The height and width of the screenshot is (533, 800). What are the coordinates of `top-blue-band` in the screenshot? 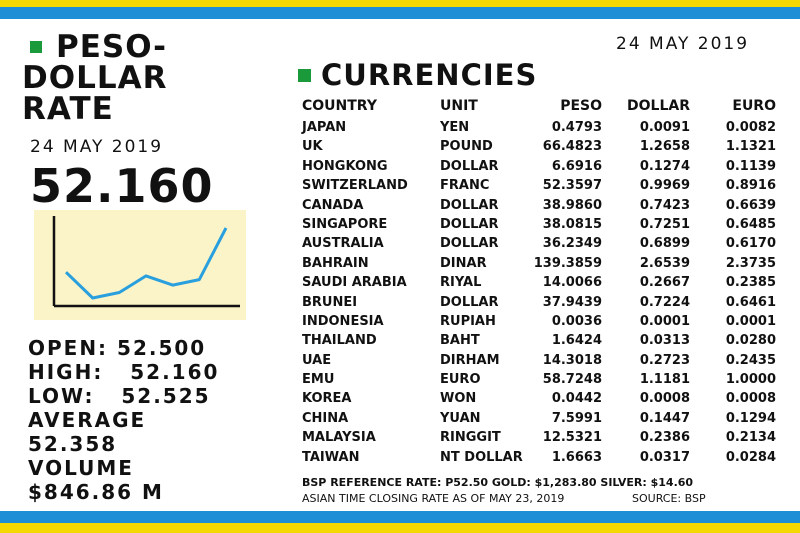 It's located at (400, 13).